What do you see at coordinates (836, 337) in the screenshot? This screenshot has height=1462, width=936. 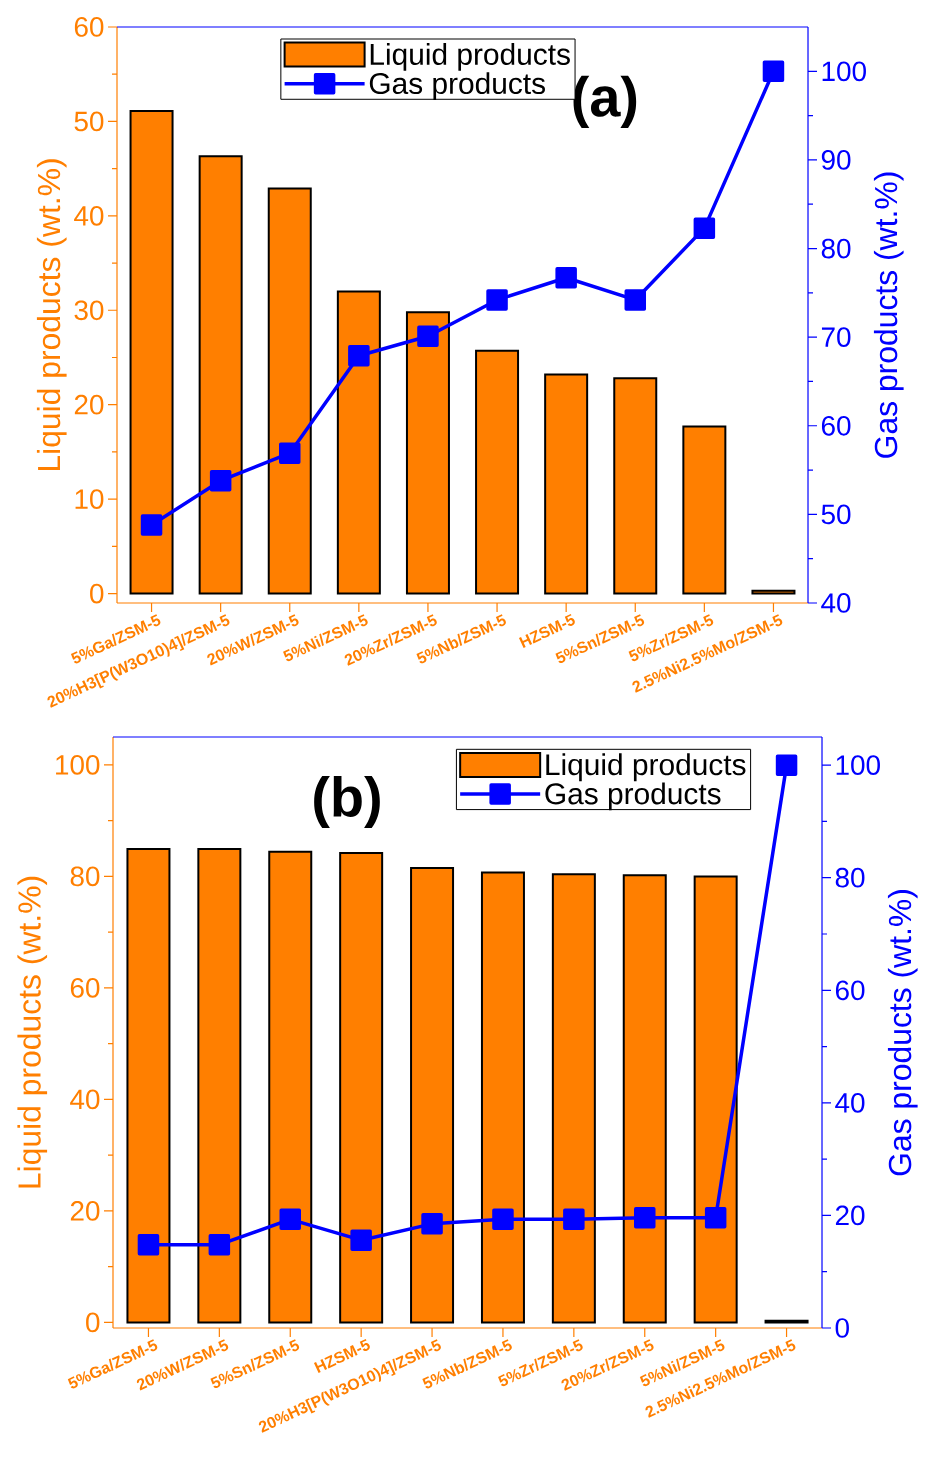 I see `y2-tick-label: 70` at bounding box center [836, 337].